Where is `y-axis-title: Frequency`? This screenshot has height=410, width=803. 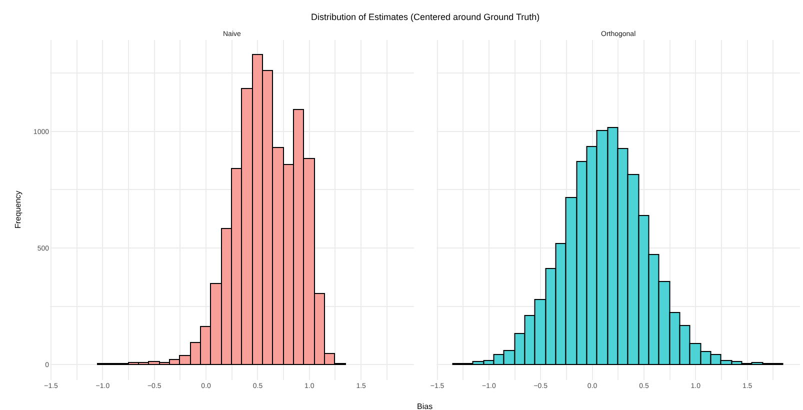 y-axis-title: Frequency is located at coordinates (18, 209).